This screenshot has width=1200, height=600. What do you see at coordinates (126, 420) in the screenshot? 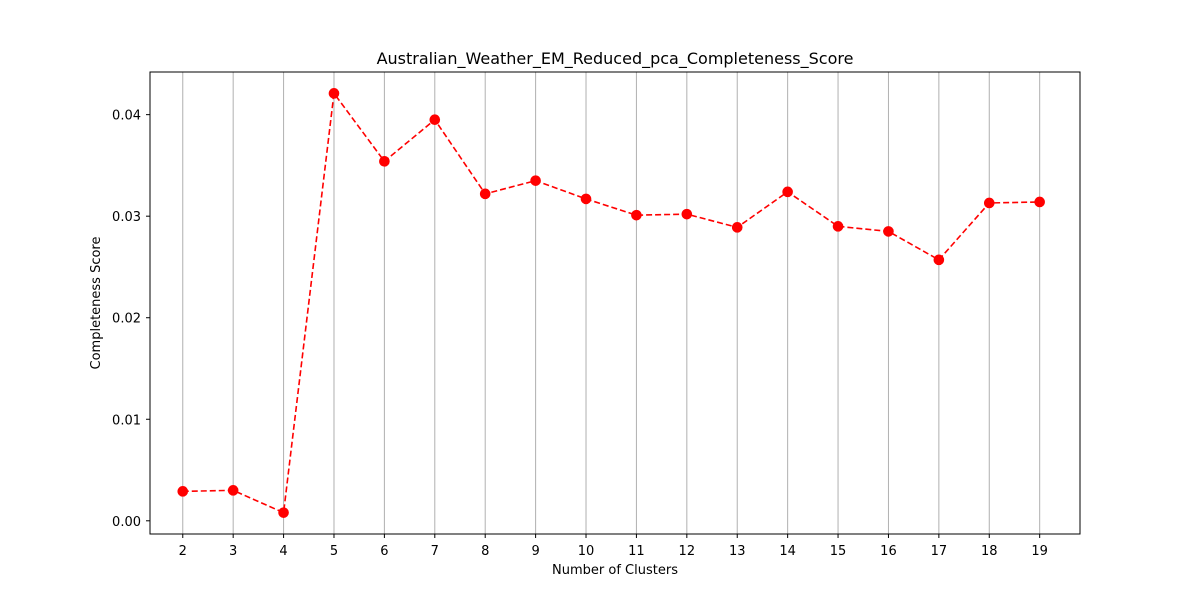
I see `y-tick-label: 0.01` at bounding box center [126, 420].